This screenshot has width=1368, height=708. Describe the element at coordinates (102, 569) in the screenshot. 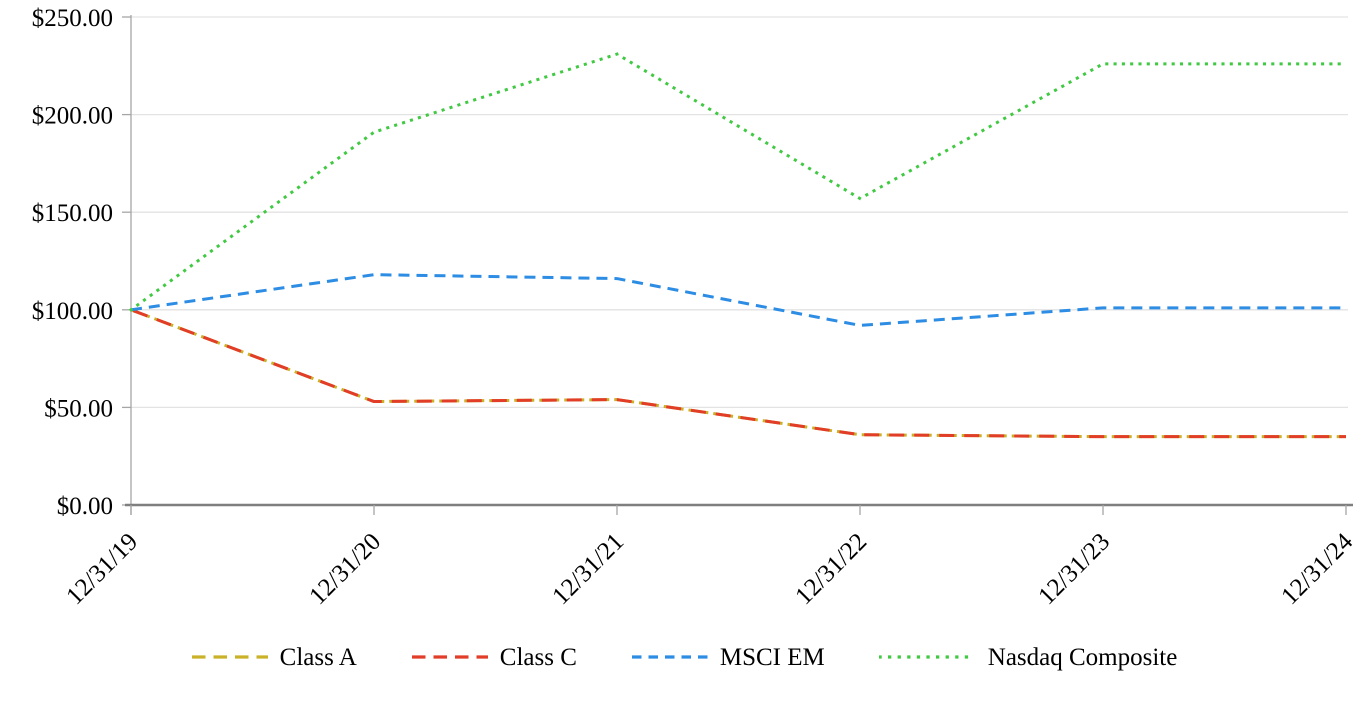

I see `x-axis-tick-label: 12/31/19` at that location.